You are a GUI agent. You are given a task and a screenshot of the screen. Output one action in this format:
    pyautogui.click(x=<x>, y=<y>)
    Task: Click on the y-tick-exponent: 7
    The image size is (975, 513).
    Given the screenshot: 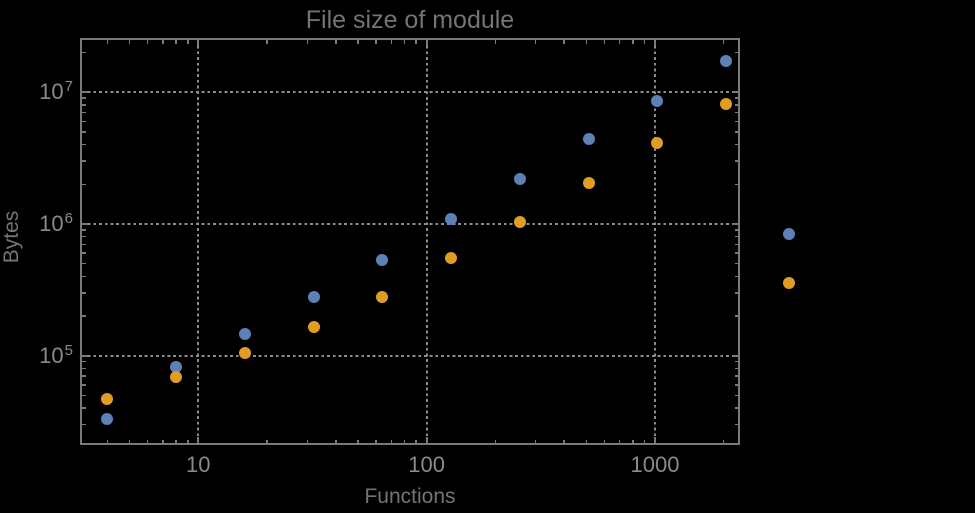 What is the action you would take?
    pyautogui.click(x=68, y=87)
    